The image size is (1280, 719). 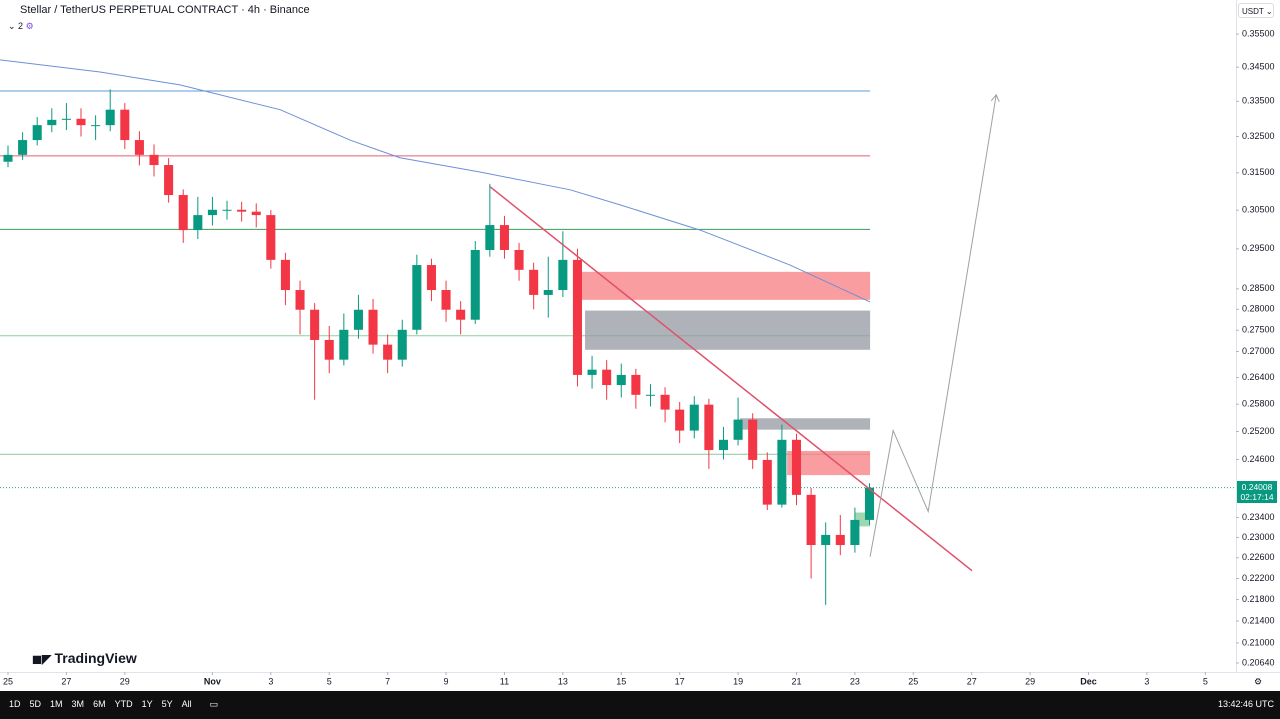 I want to click on y-tick-label: 0.23000, so click(x=1258, y=537).